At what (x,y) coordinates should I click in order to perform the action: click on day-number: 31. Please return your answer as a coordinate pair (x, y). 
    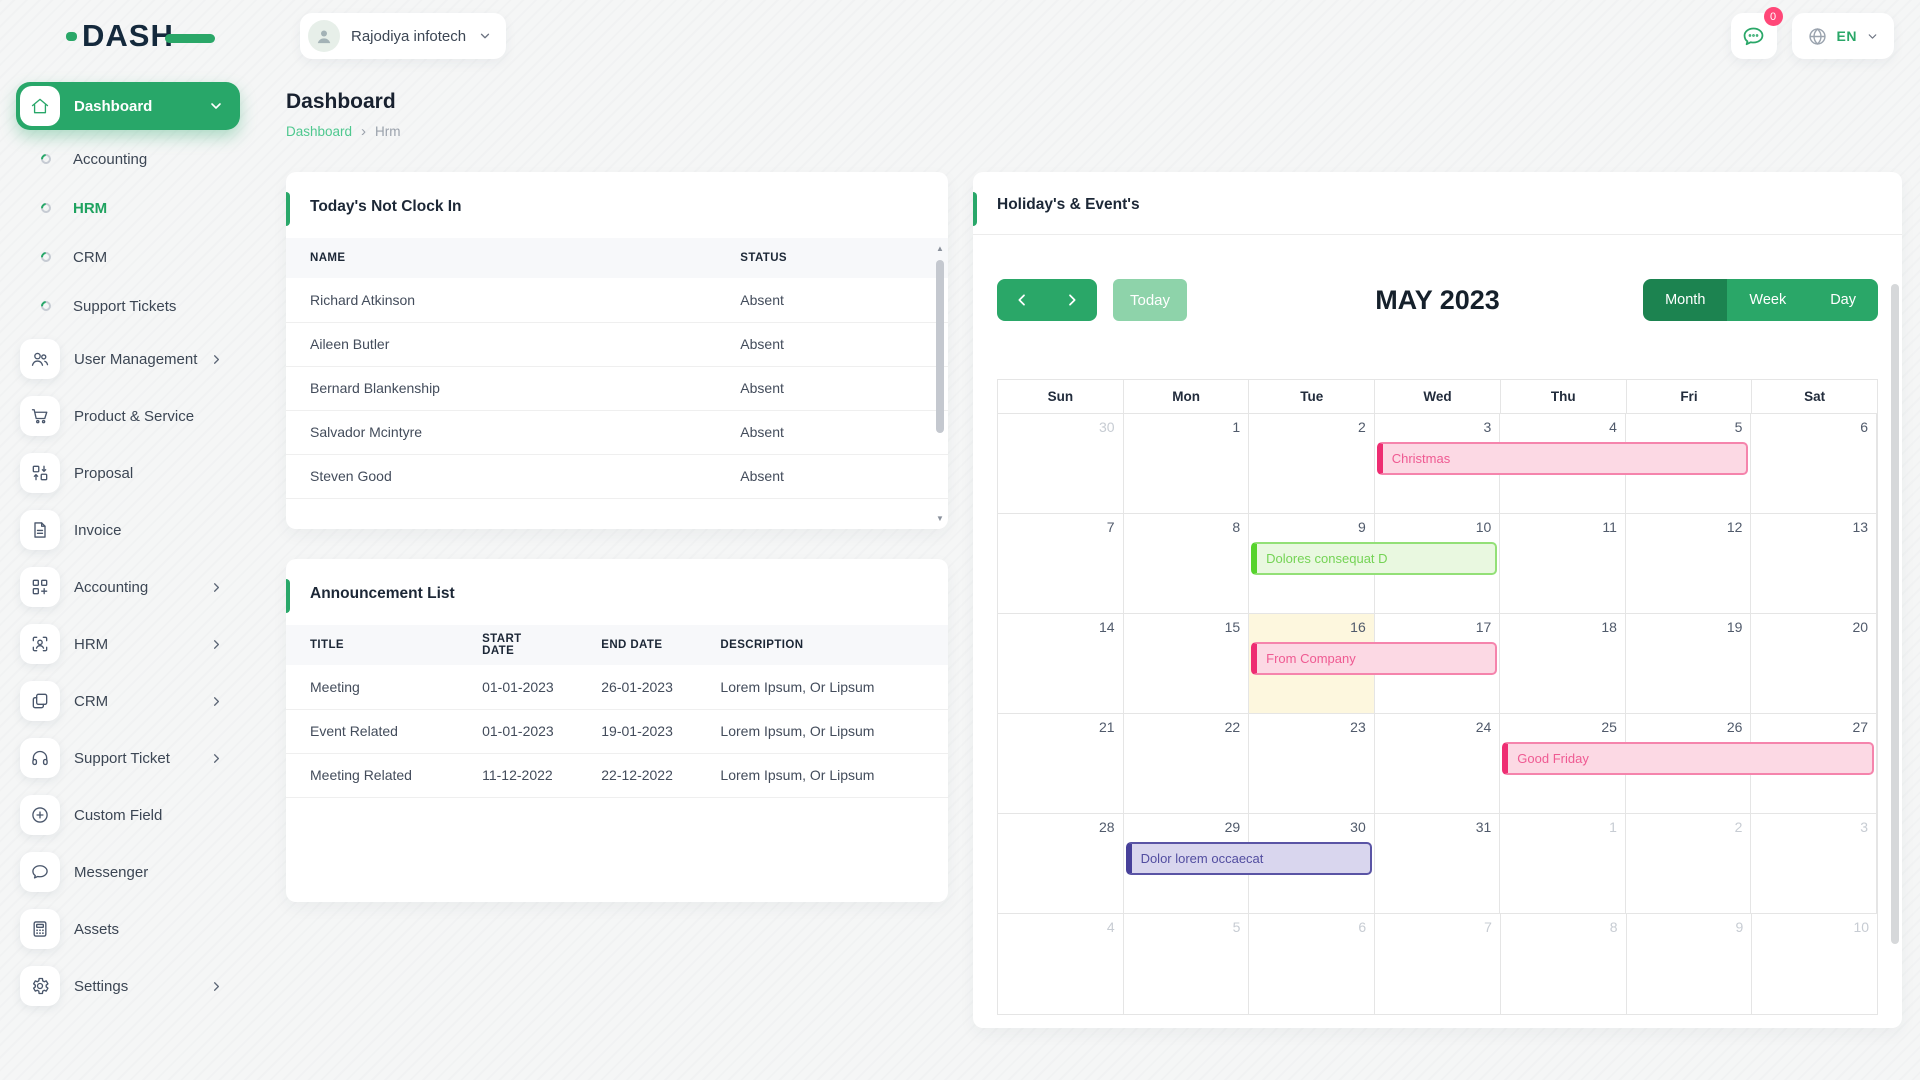
    Looking at the image, I should click on (1483, 827).